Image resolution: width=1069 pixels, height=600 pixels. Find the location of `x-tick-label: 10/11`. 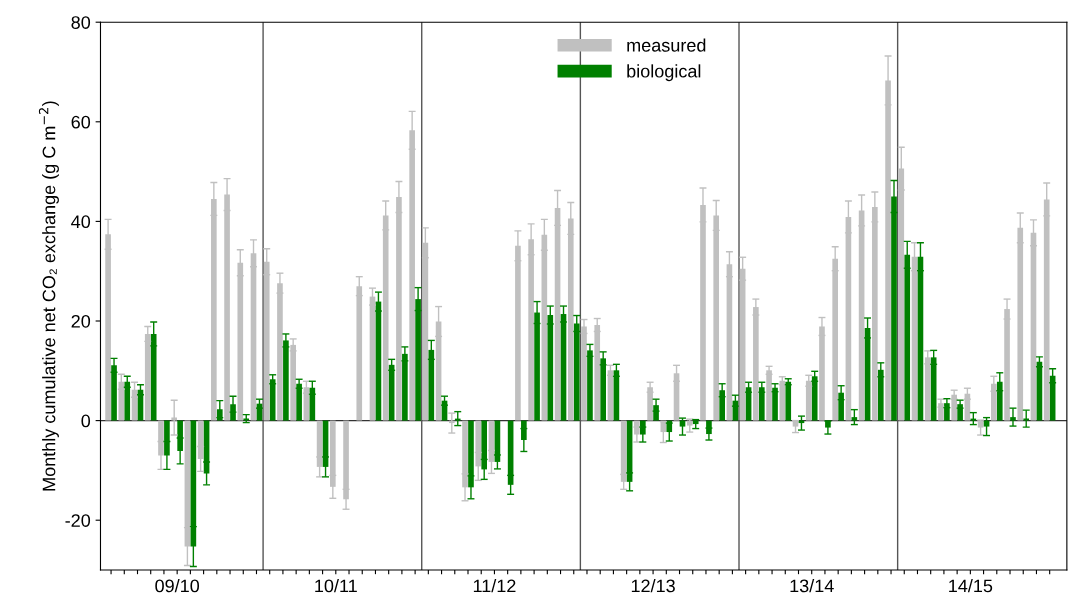

x-tick-label: 10/11 is located at coordinates (336, 586).